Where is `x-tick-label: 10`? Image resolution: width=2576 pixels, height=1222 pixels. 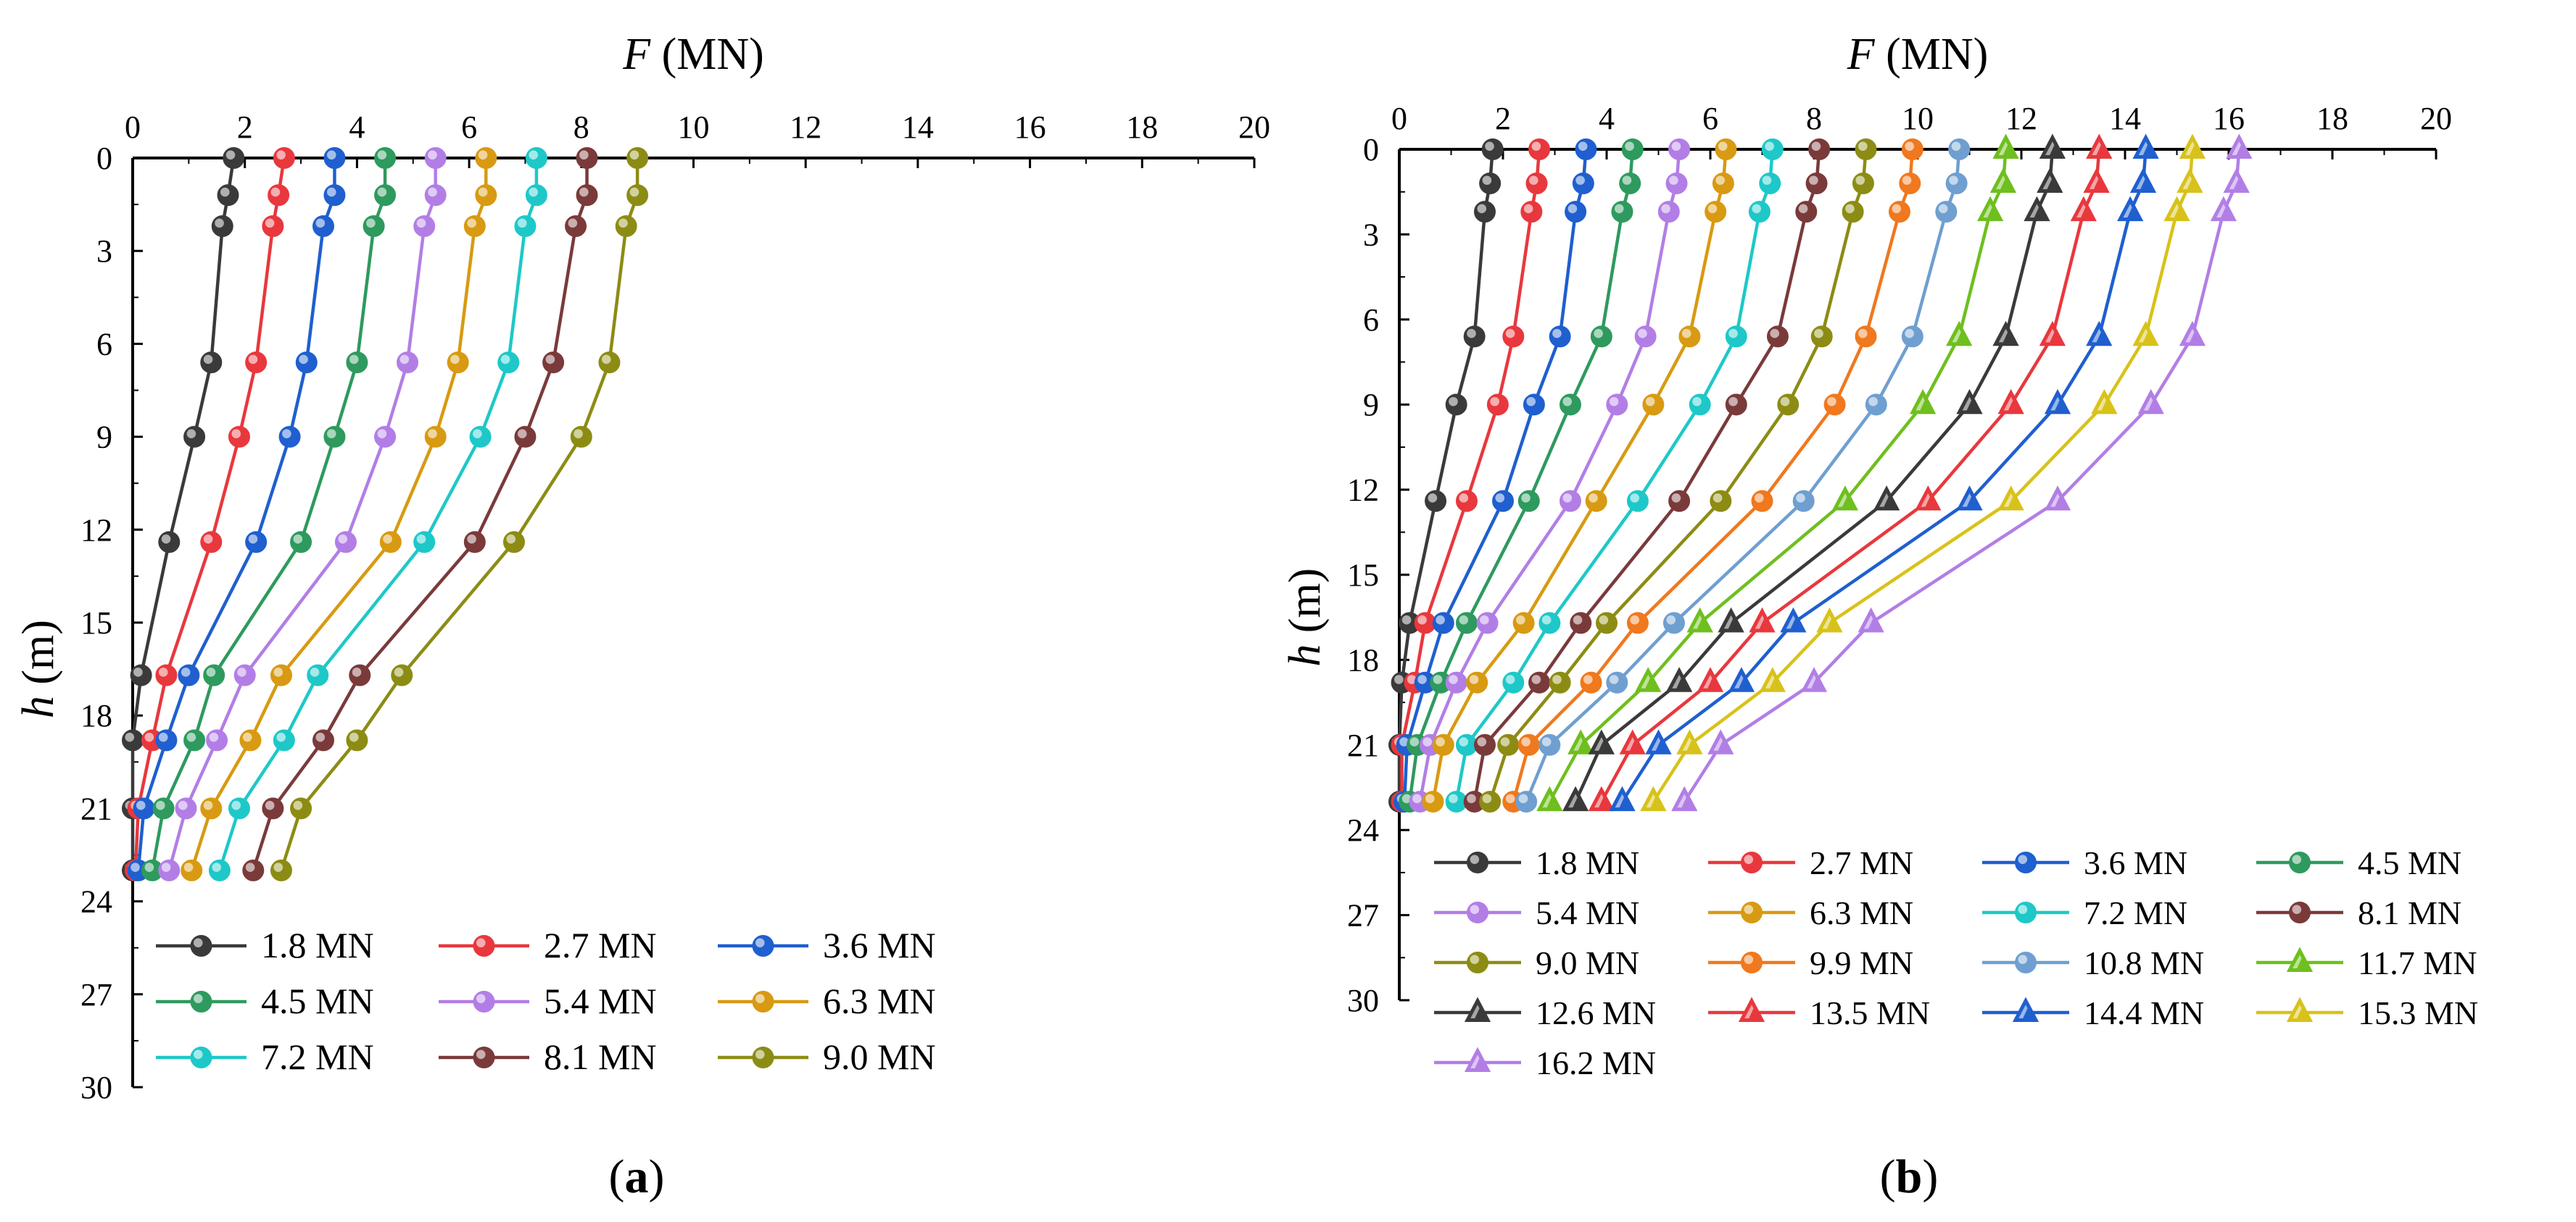
x-tick-label: 10 is located at coordinates (1918, 118).